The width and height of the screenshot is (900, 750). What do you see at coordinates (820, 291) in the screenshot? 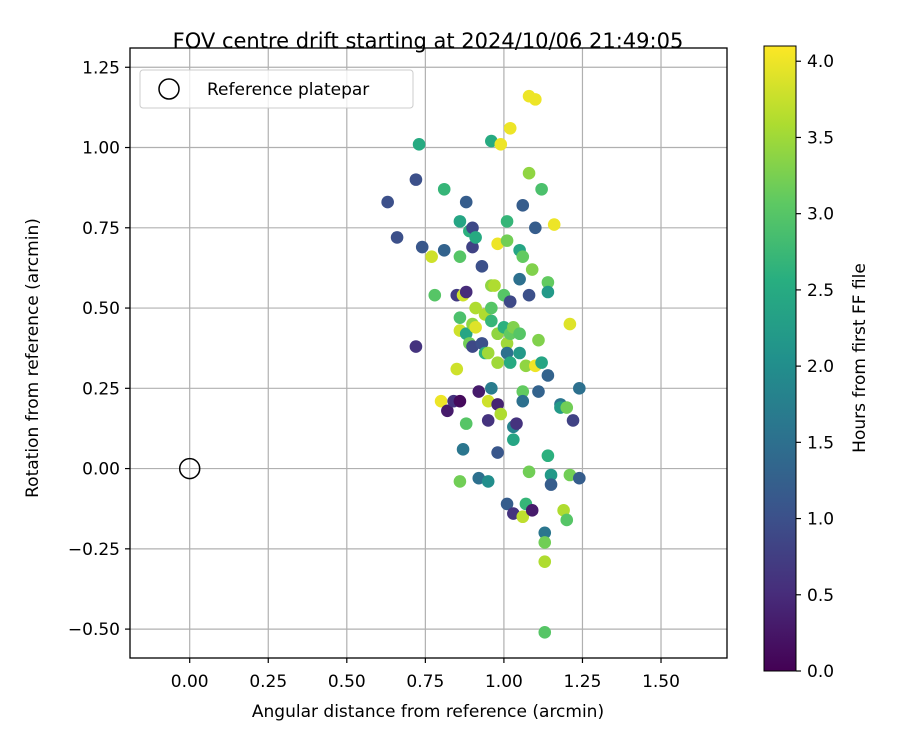
I see `colorbar-tick-label: 2.5` at bounding box center [820, 291].